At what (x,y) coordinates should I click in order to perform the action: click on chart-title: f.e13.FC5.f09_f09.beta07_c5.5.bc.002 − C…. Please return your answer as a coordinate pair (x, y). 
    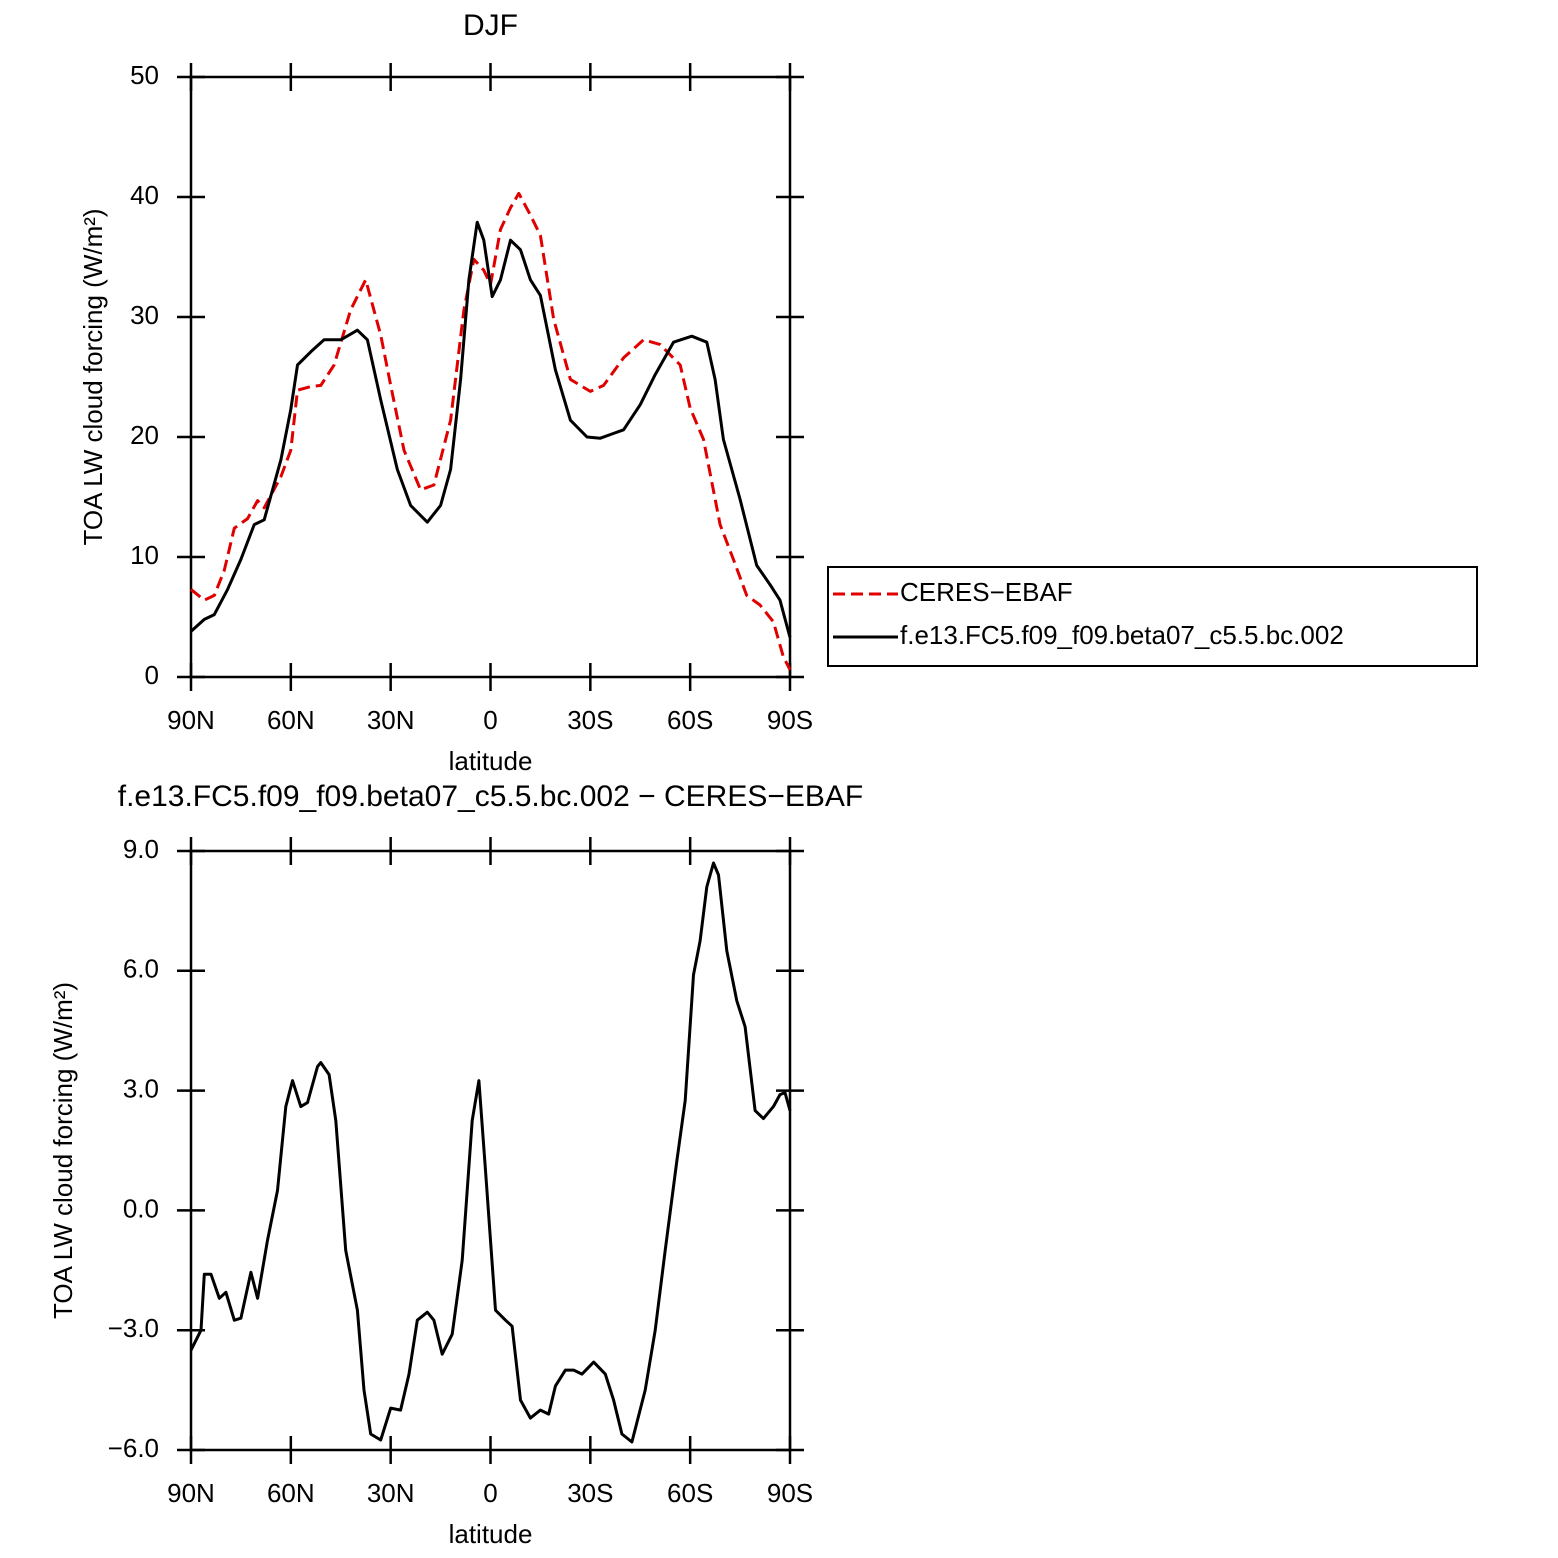
    Looking at the image, I should click on (490, 796).